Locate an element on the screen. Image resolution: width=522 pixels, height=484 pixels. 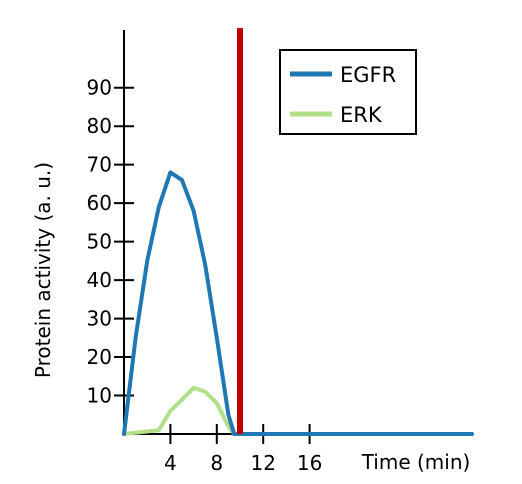
y-tick-label: 80 is located at coordinates (99, 126).